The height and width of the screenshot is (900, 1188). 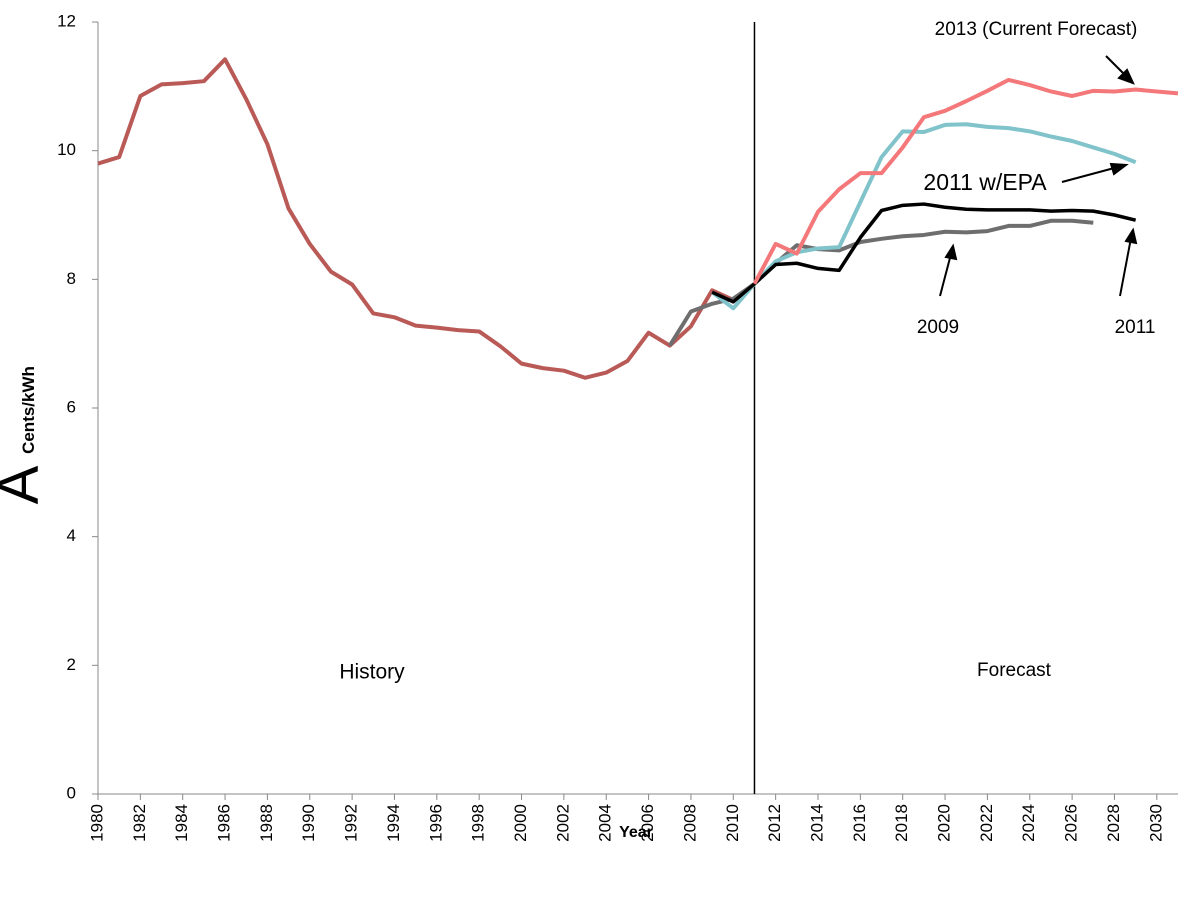 What do you see at coordinates (938, 327) in the screenshot?
I see `annotation: 2009` at bounding box center [938, 327].